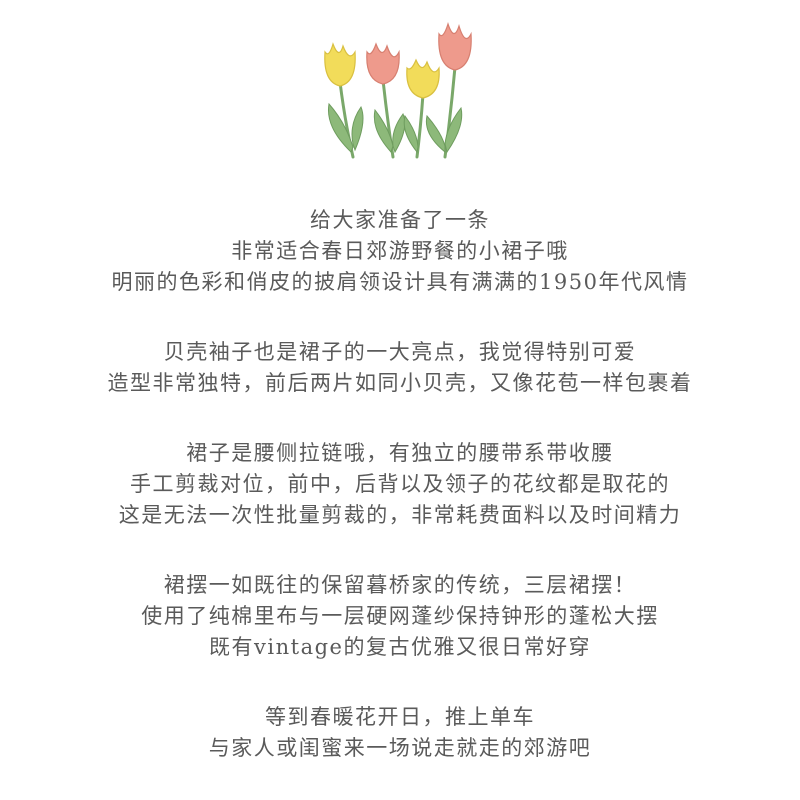 The height and width of the screenshot is (800, 800). What do you see at coordinates (400, 515) in the screenshot?
I see `text-line: 这是无法一次性批量剪裁的，非常耗费面料以及时间精力` at bounding box center [400, 515].